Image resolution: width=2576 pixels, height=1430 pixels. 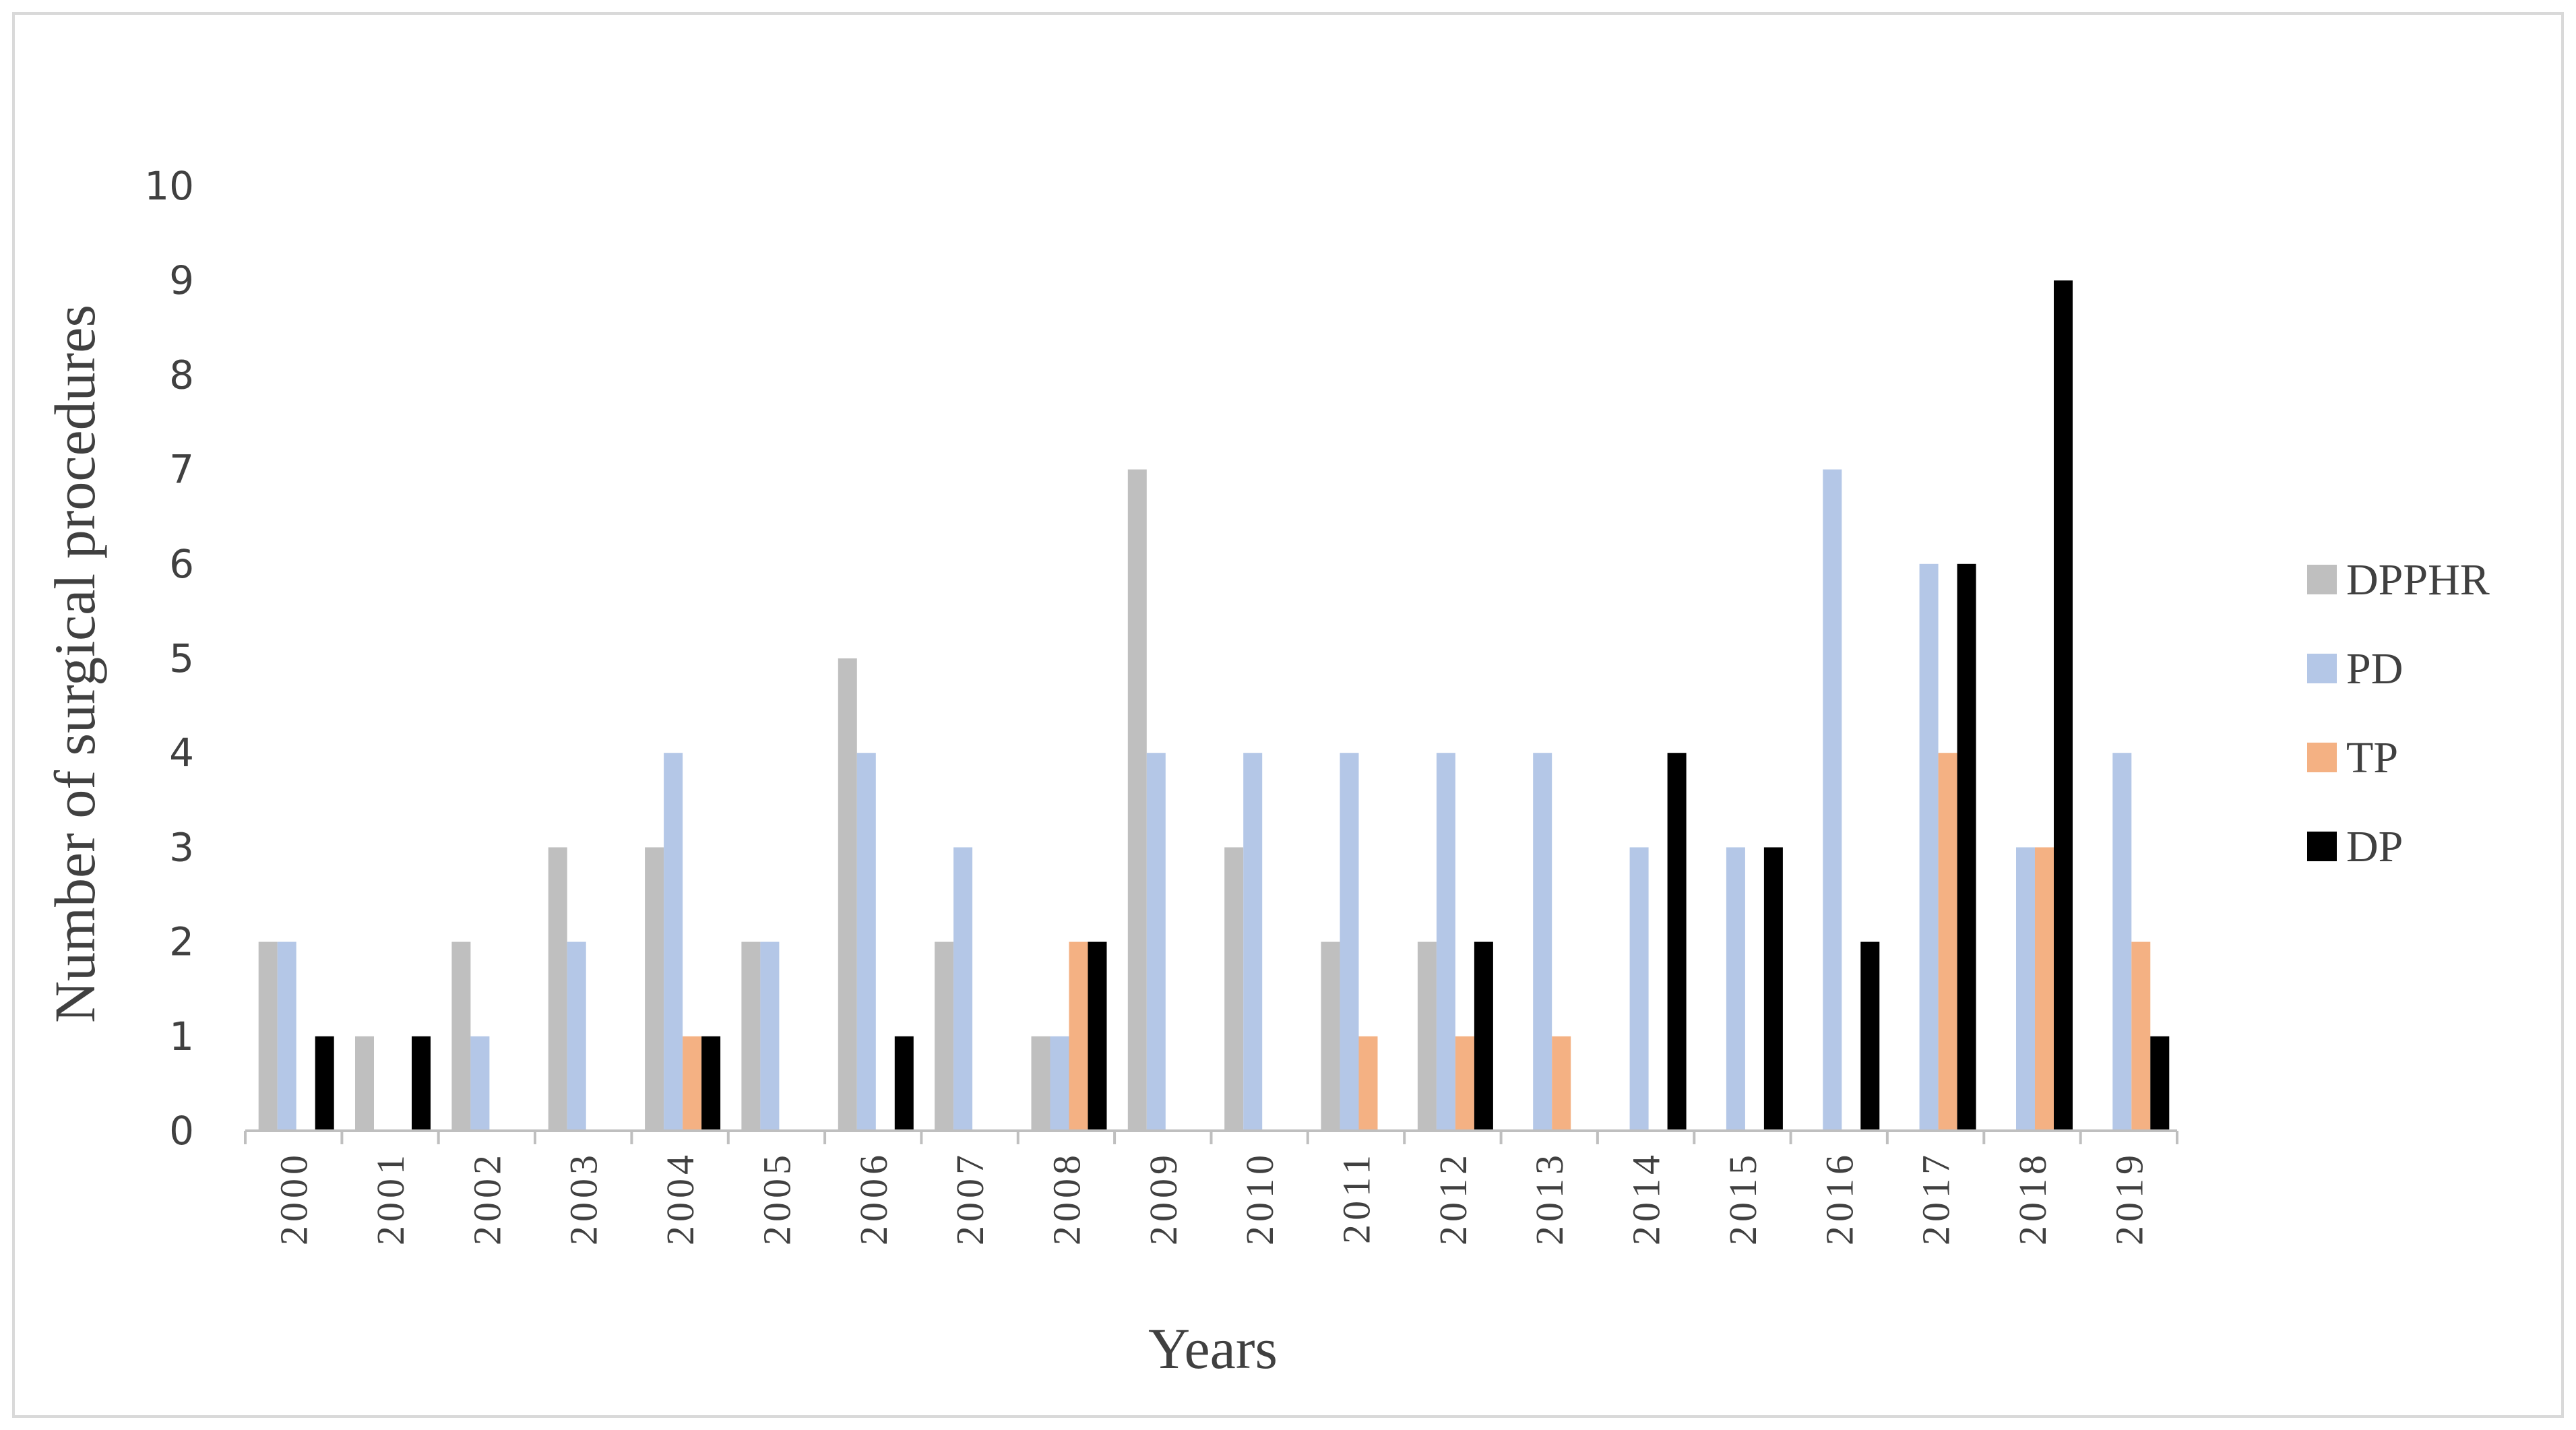 What do you see at coordinates (1137, 800) in the screenshot?
I see `bar-dpphr-2009` at bounding box center [1137, 800].